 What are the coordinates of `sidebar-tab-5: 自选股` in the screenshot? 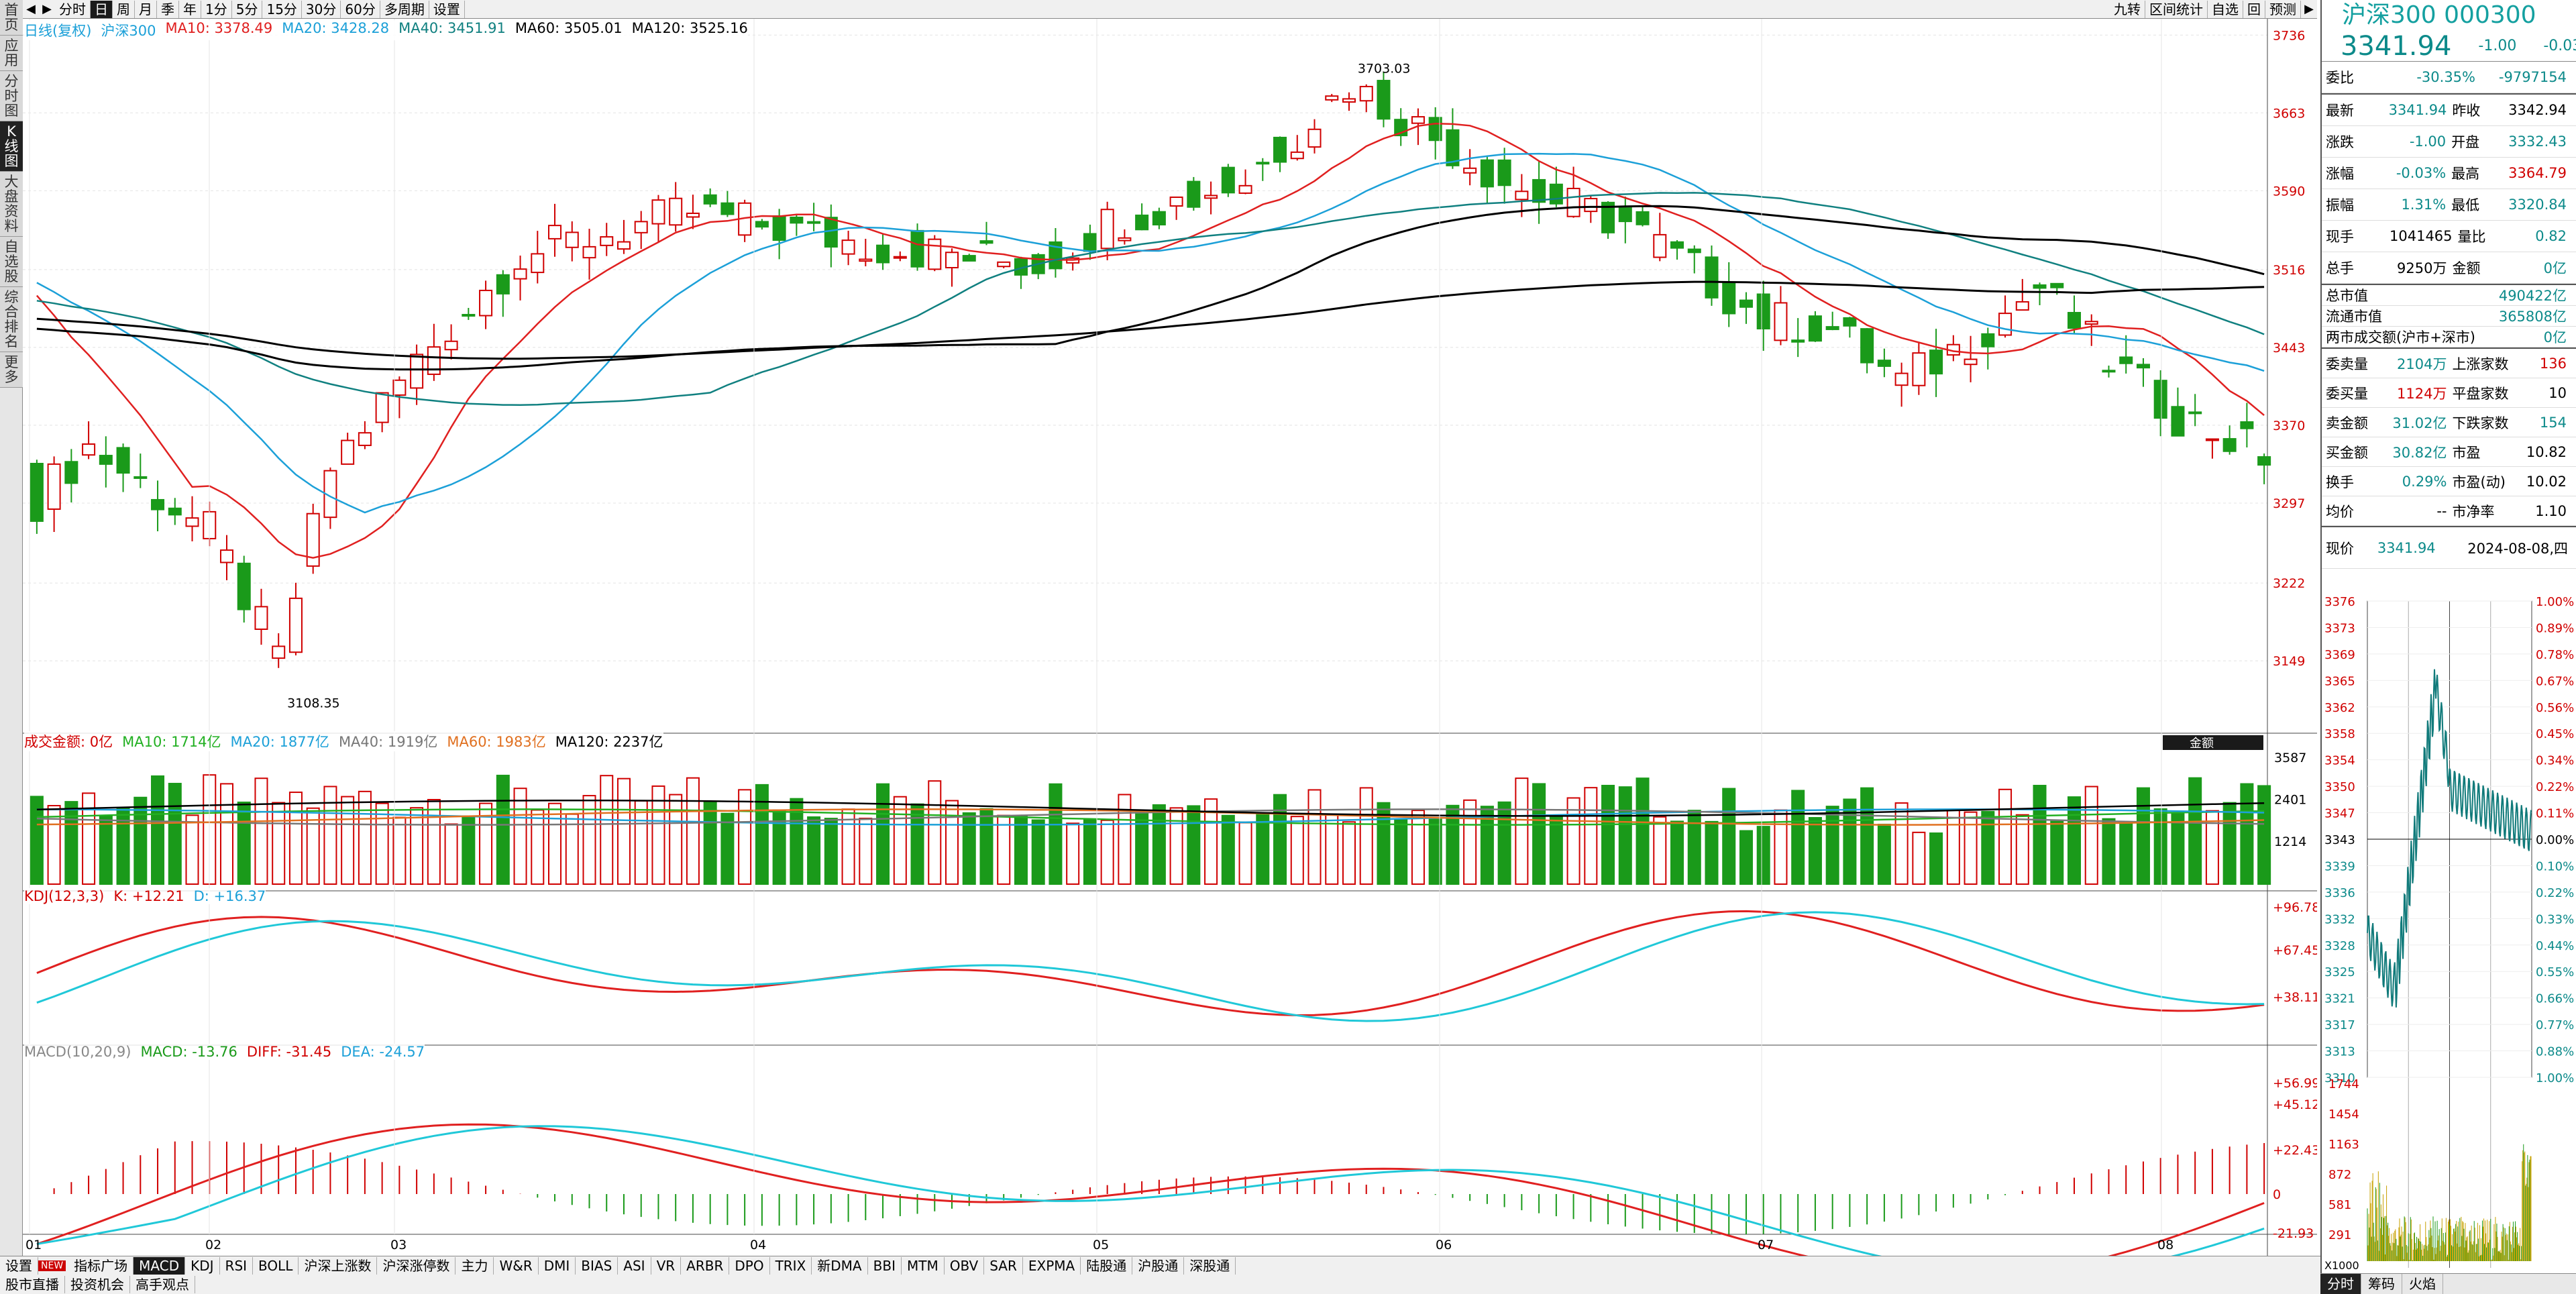 It's located at (11, 262).